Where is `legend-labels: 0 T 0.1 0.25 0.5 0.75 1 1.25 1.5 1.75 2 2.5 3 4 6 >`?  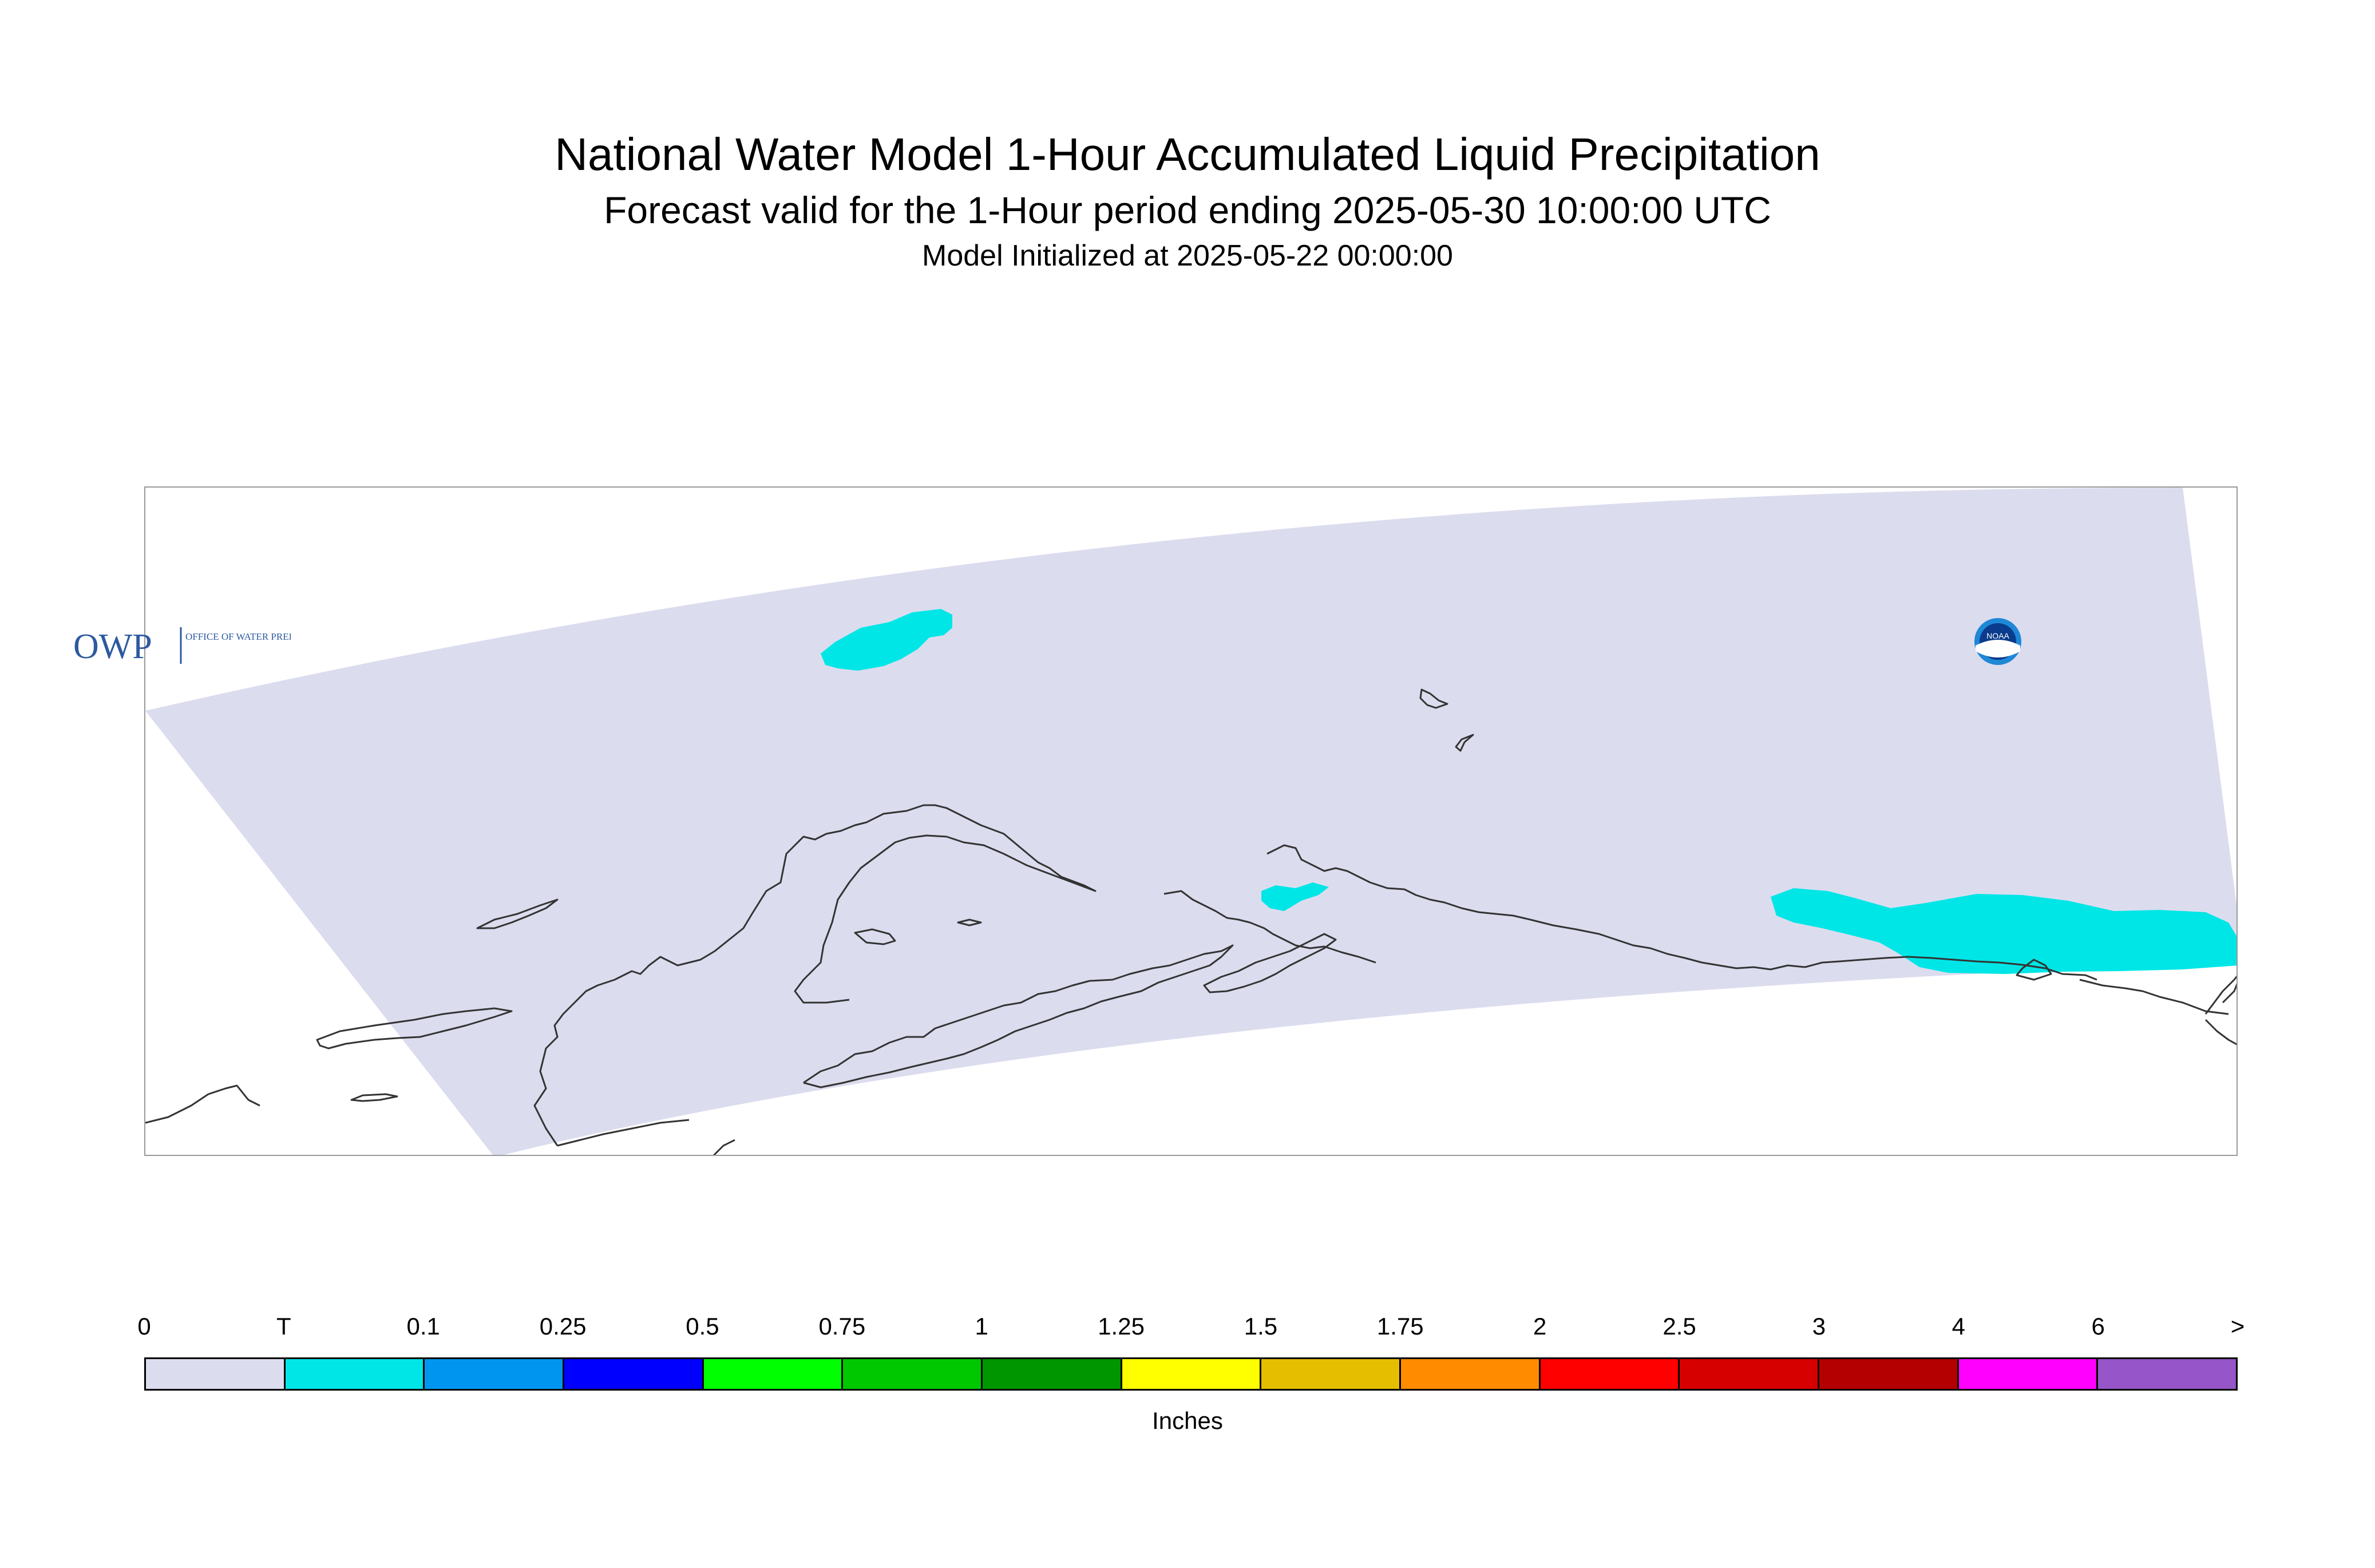 legend-labels: 0 T 0.1 0.25 0.5 0.75 1 1.25 1.5 1.75 2 2.5 3 4 6 > is located at coordinates (1191, 1327).